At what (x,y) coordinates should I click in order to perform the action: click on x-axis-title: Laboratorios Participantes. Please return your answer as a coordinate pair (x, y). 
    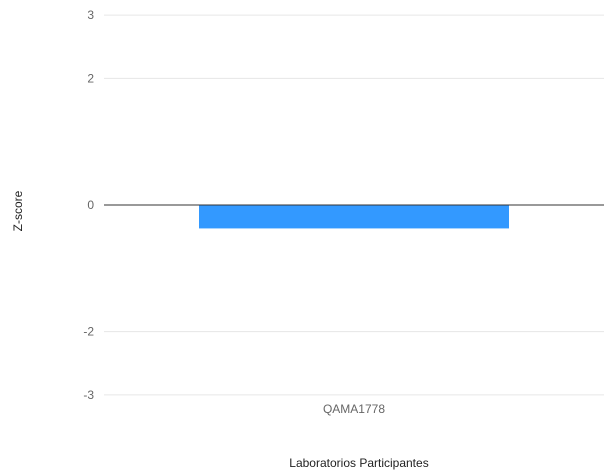
    Looking at the image, I should click on (358, 463).